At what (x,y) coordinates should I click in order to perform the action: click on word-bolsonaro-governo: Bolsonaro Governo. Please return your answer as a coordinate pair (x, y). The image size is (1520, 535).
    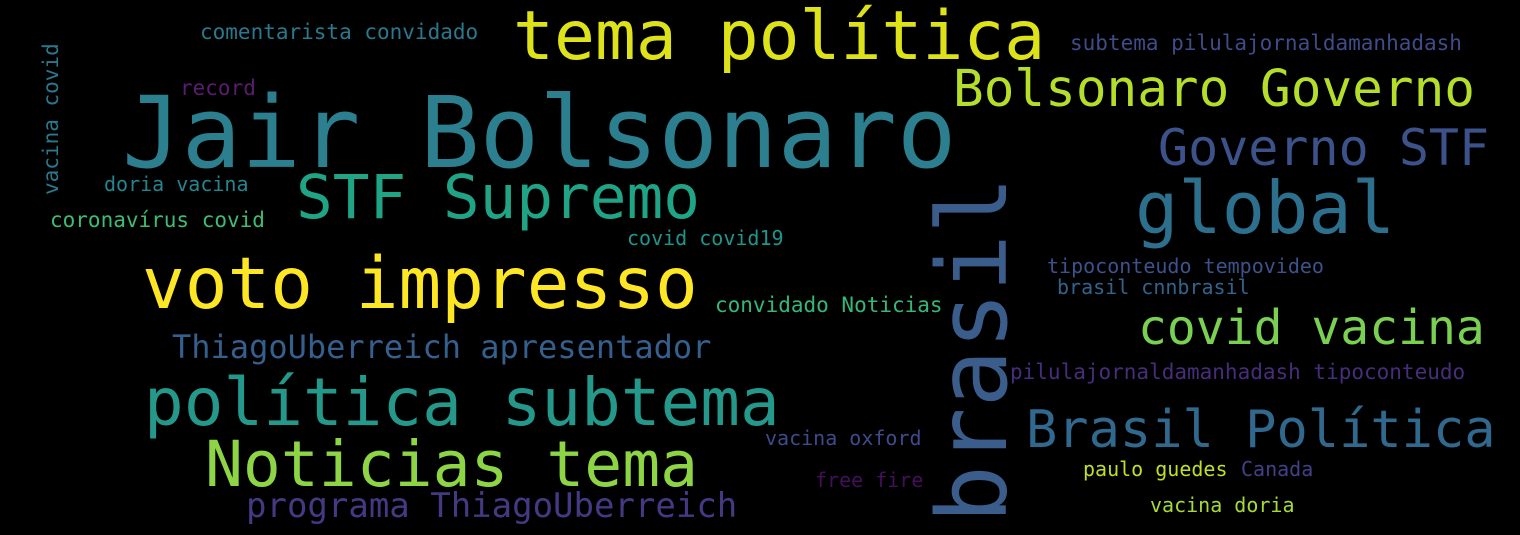
    Looking at the image, I should click on (1214, 89).